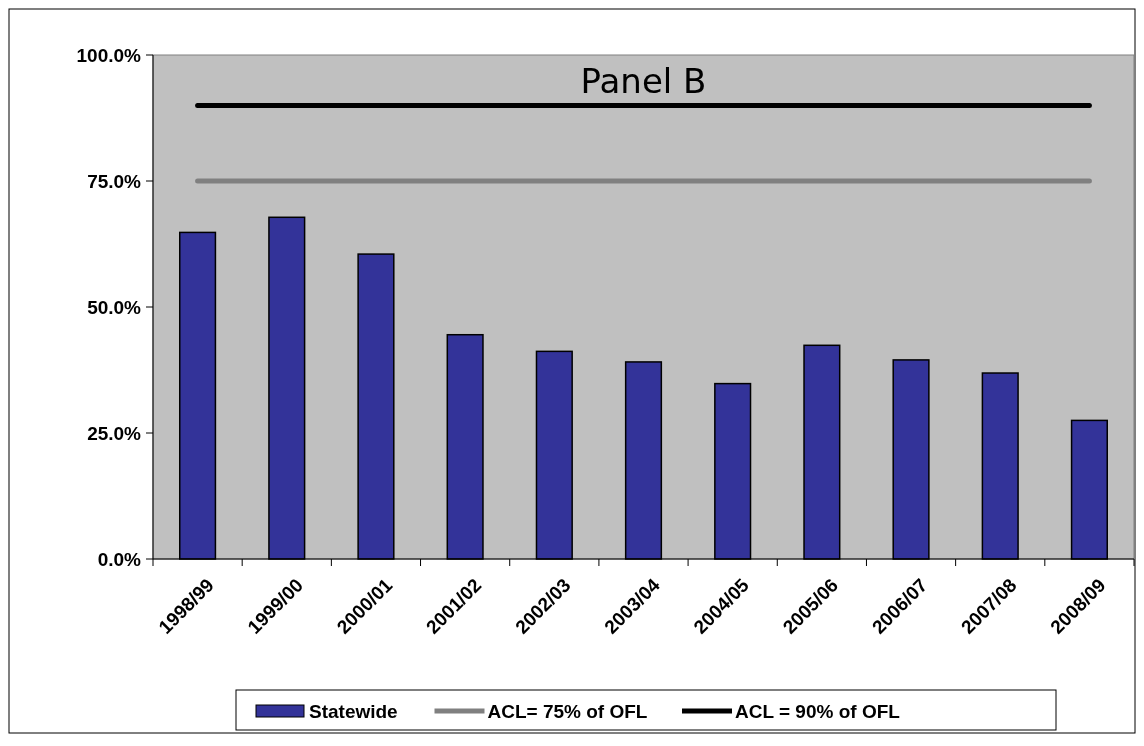 Image resolution: width=1144 pixels, height=746 pixels. I want to click on y-tick-label: 100.0%, so click(109, 55).